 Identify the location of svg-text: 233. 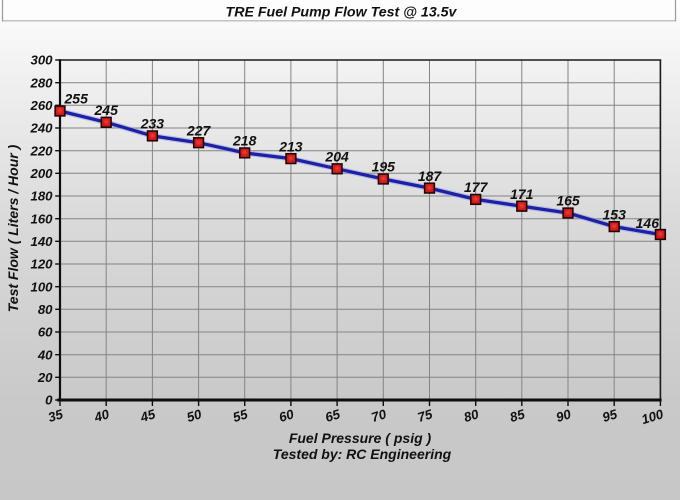
(152, 124).